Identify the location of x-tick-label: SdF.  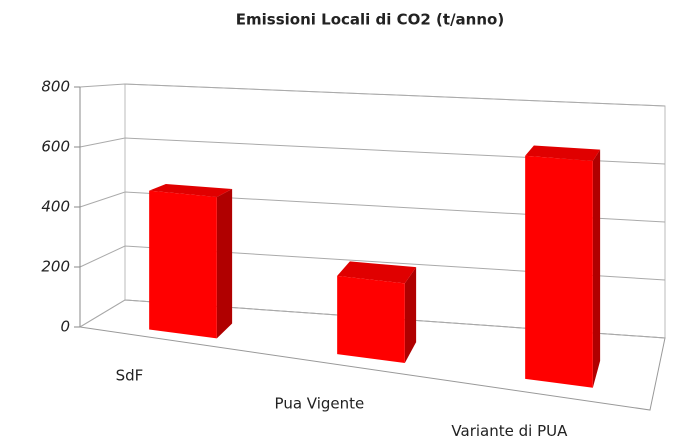
(130, 376).